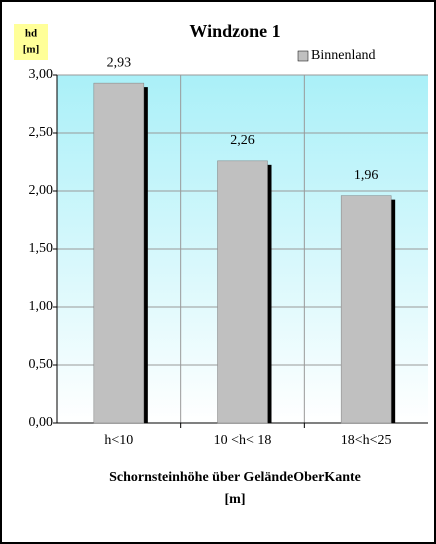 The image size is (436, 544). I want to click on x-axis-label: [m], so click(235, 499).